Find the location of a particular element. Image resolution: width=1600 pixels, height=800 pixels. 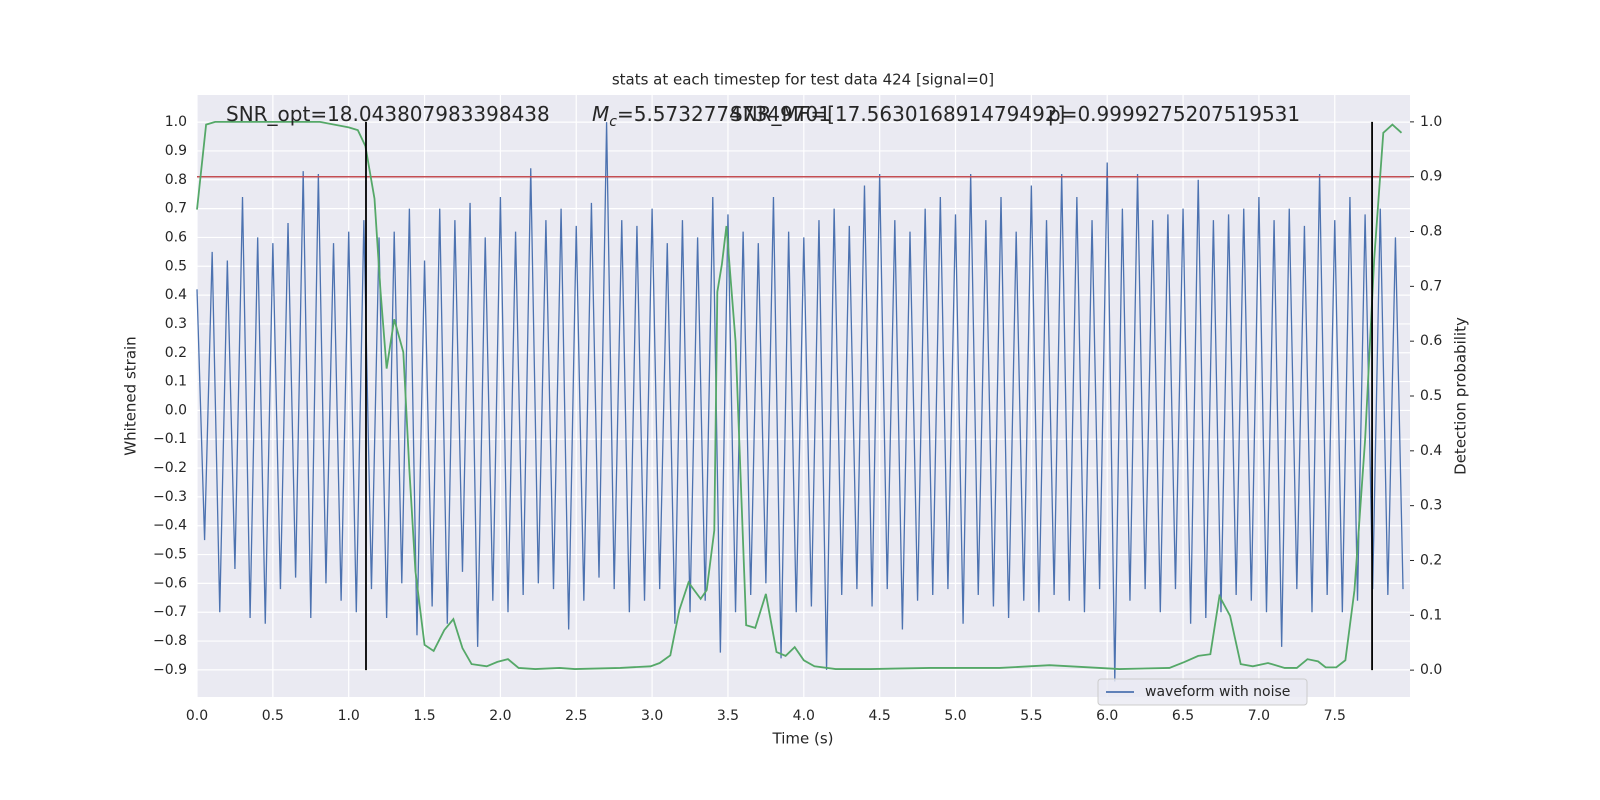

y-tick-label: −0.2 is located at coordinates (170, 468).